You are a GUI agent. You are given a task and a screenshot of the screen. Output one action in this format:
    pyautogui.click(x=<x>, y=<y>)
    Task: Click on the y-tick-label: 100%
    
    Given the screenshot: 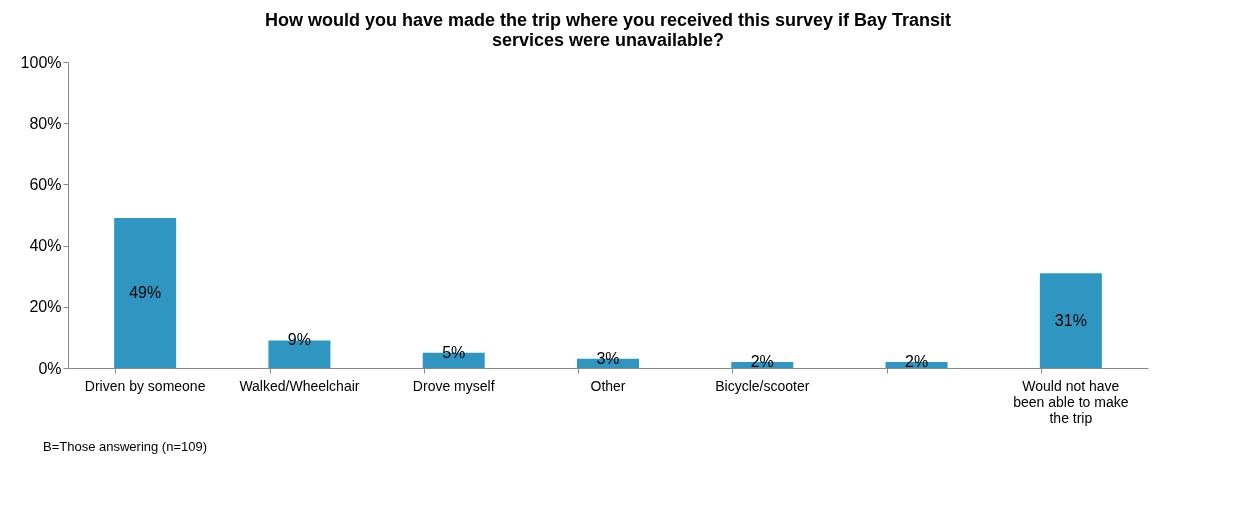 What is the action you would take?
    pyautogui.click(x=41, y=62)
    